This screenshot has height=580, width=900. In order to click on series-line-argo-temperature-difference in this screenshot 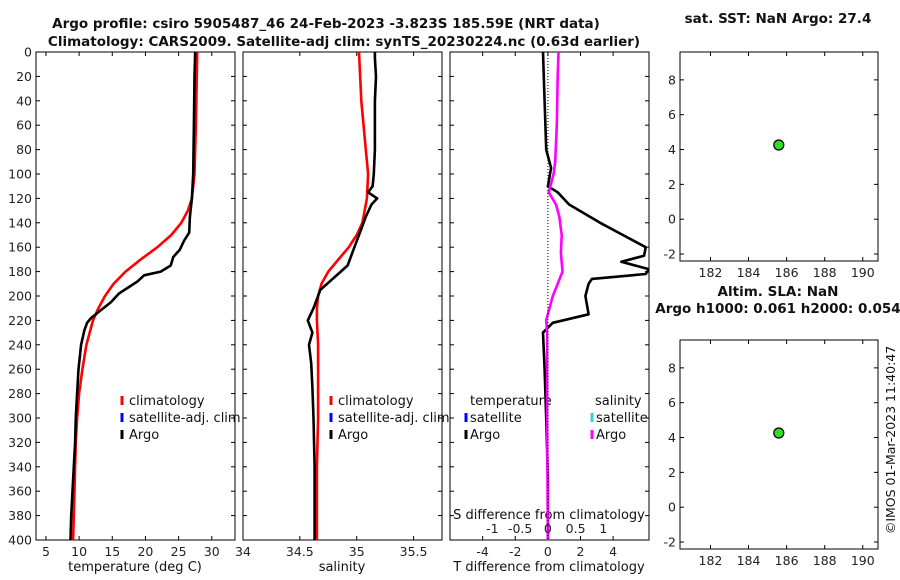, I will do `click(595, 296)`.